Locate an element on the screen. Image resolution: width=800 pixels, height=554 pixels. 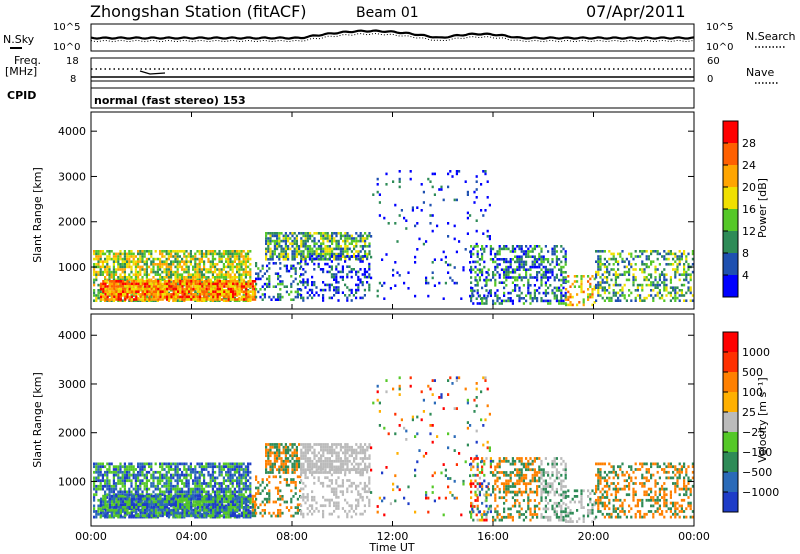
freq-right-tick-bottom: 0 is located at coordinates (710, 79).